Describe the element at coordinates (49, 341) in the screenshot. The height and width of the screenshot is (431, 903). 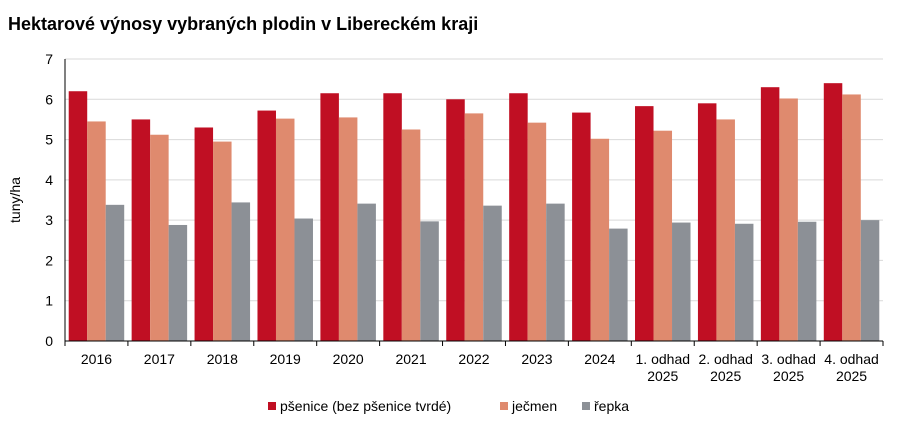
I see `y-tick-label: 0` at that location.